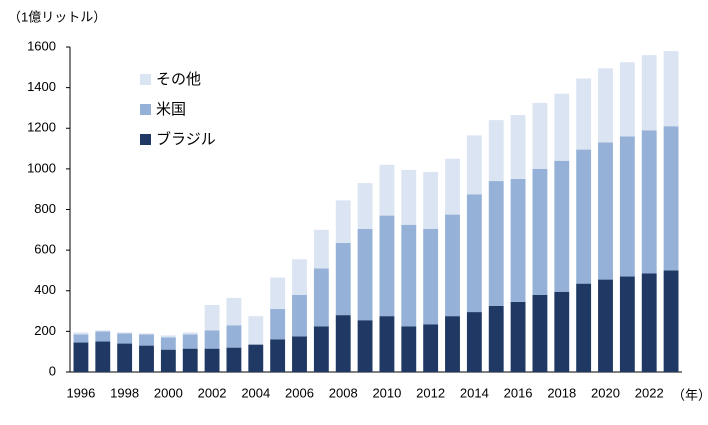  What do you see at coordinates (343, 392) in the screenshot?
I see `x-tick-label: 2008` at bounding box center [343, 392].